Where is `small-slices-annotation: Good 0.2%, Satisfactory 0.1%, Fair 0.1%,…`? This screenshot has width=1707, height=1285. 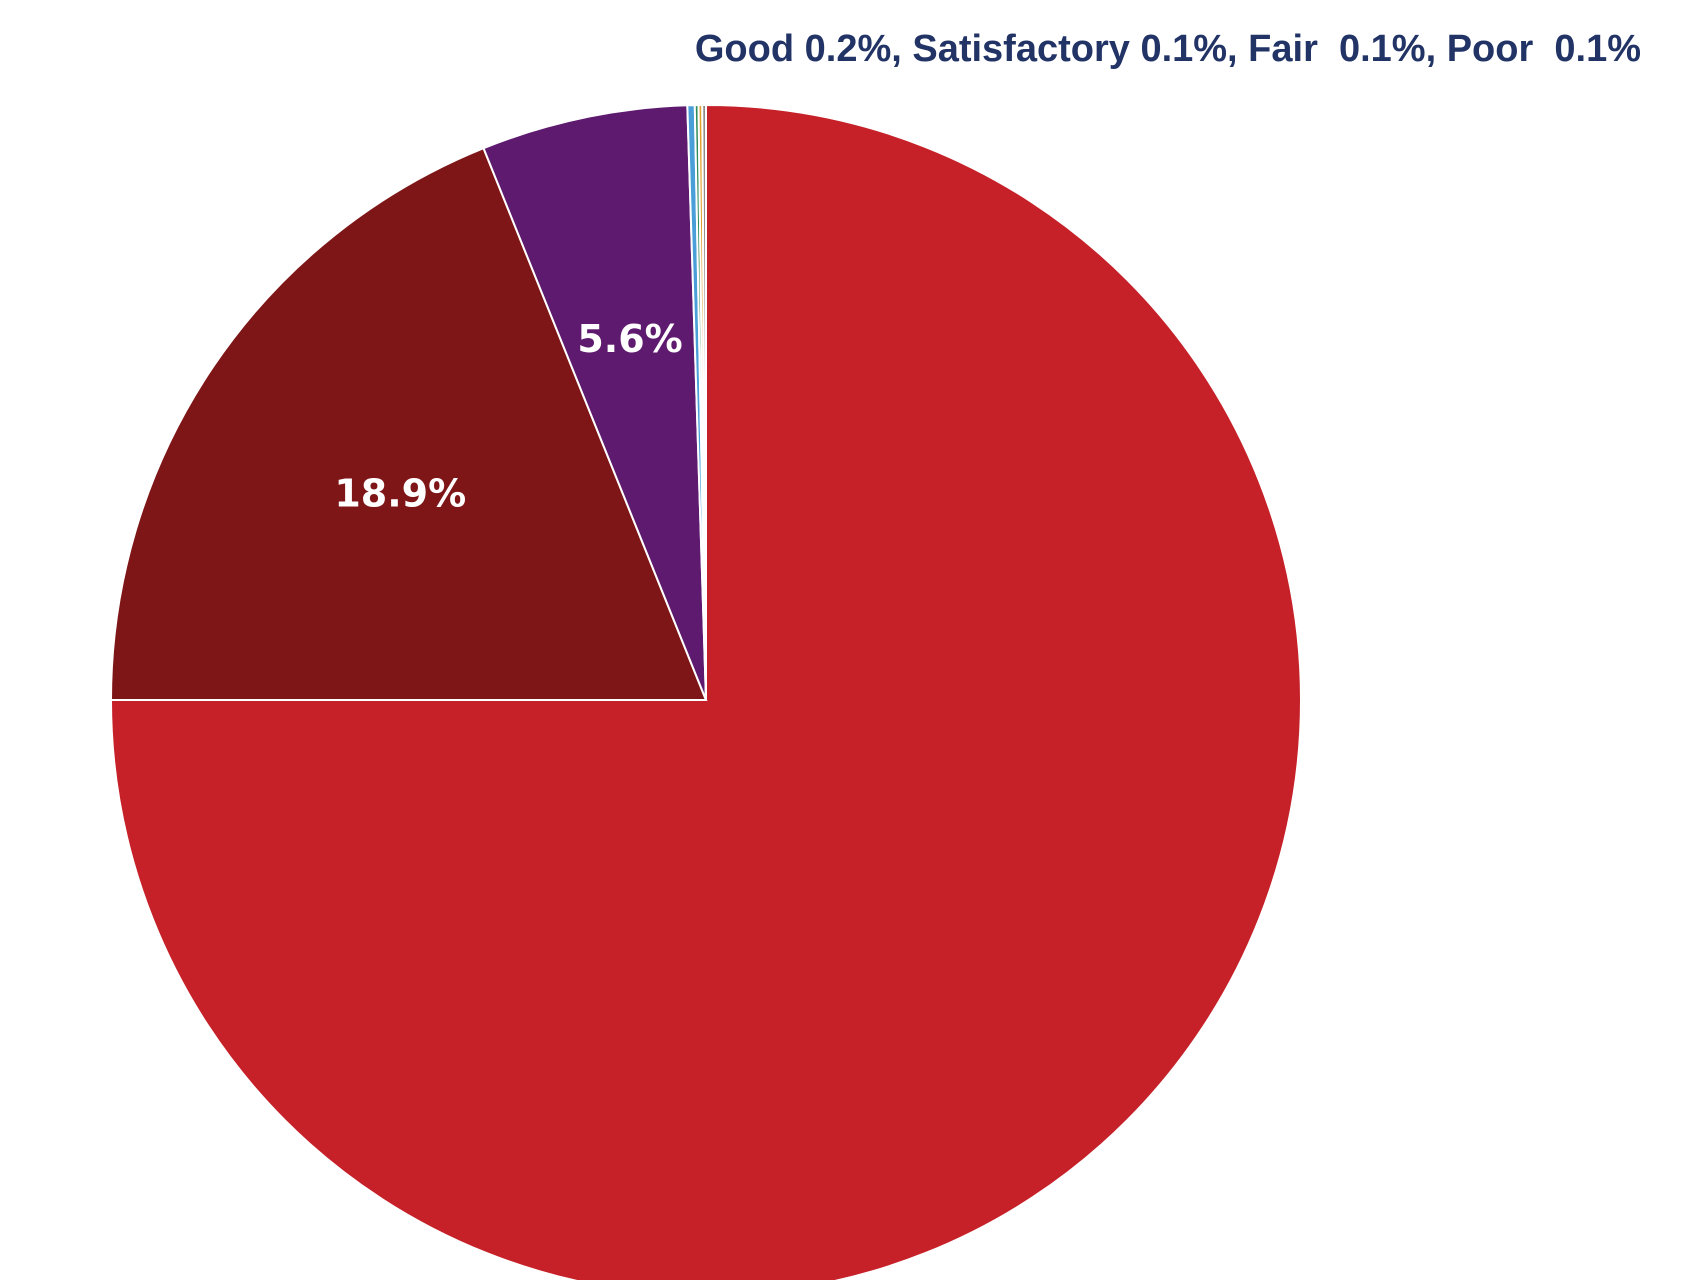 small-slices-annotation: Good 0.2%, Satisfactory 0.1%, Fair 0.1%,… is located at coordinates (1167, 49).